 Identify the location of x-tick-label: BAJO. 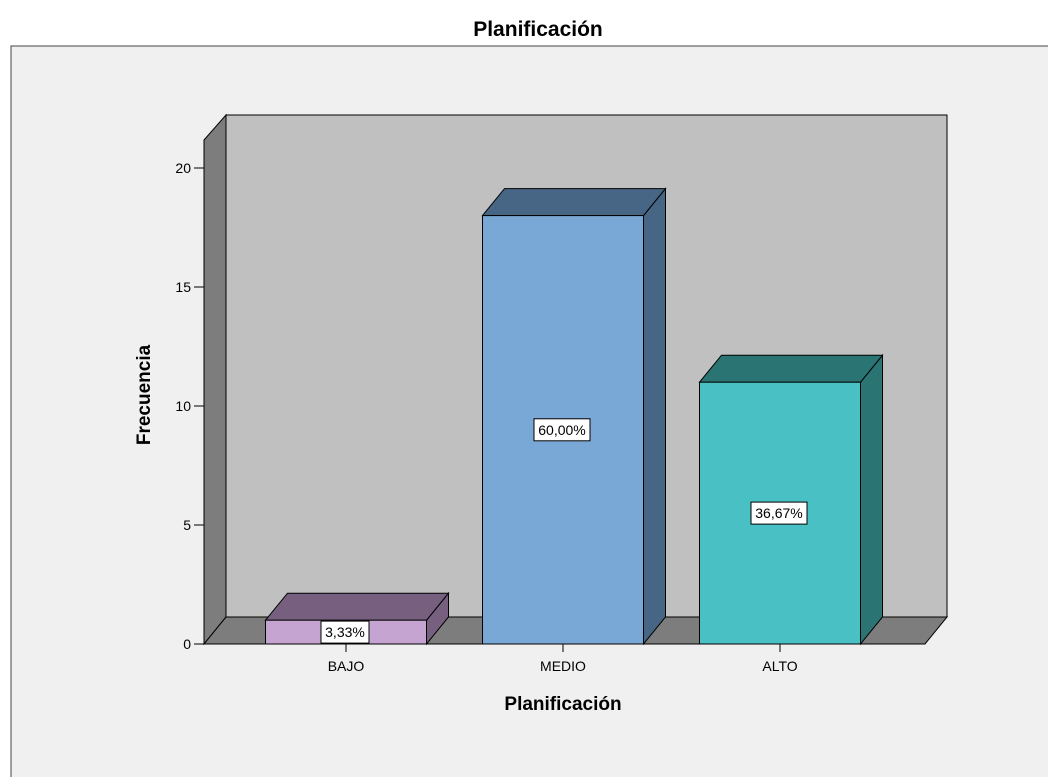
(346, 666).